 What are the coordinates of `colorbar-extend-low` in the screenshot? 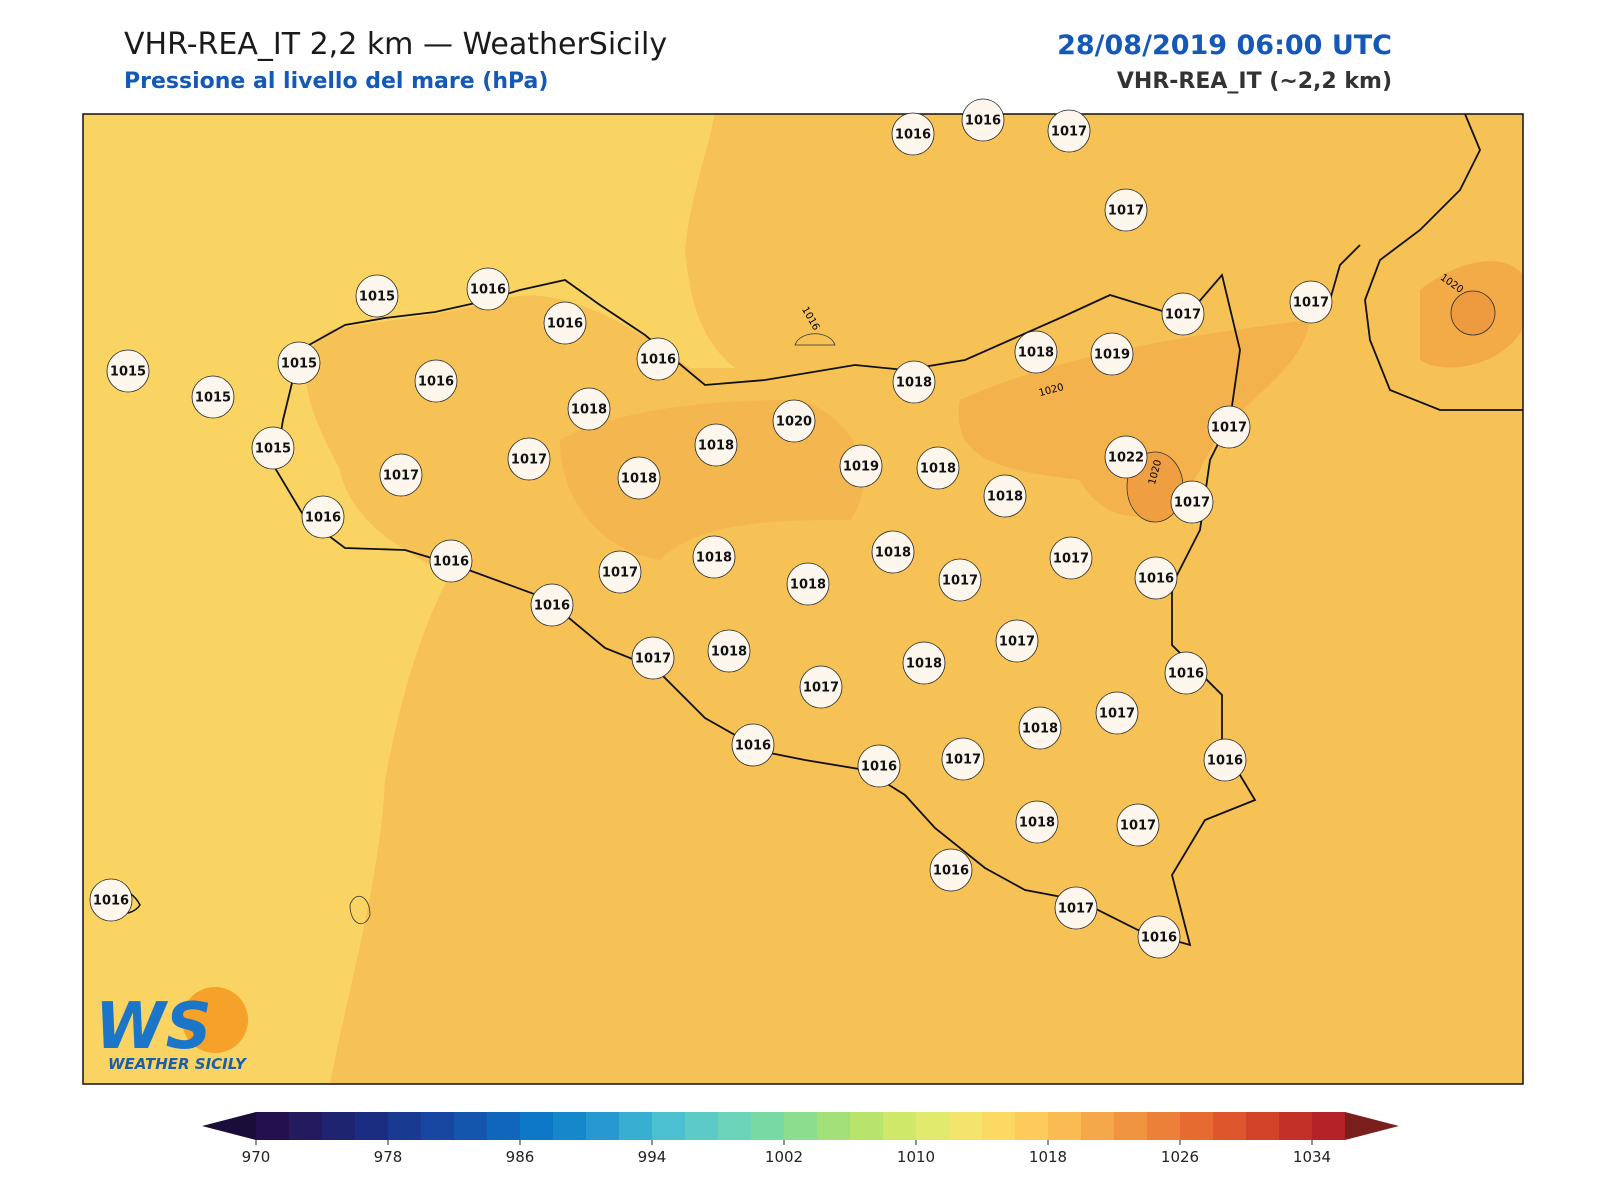 It's located at (229, 1126).